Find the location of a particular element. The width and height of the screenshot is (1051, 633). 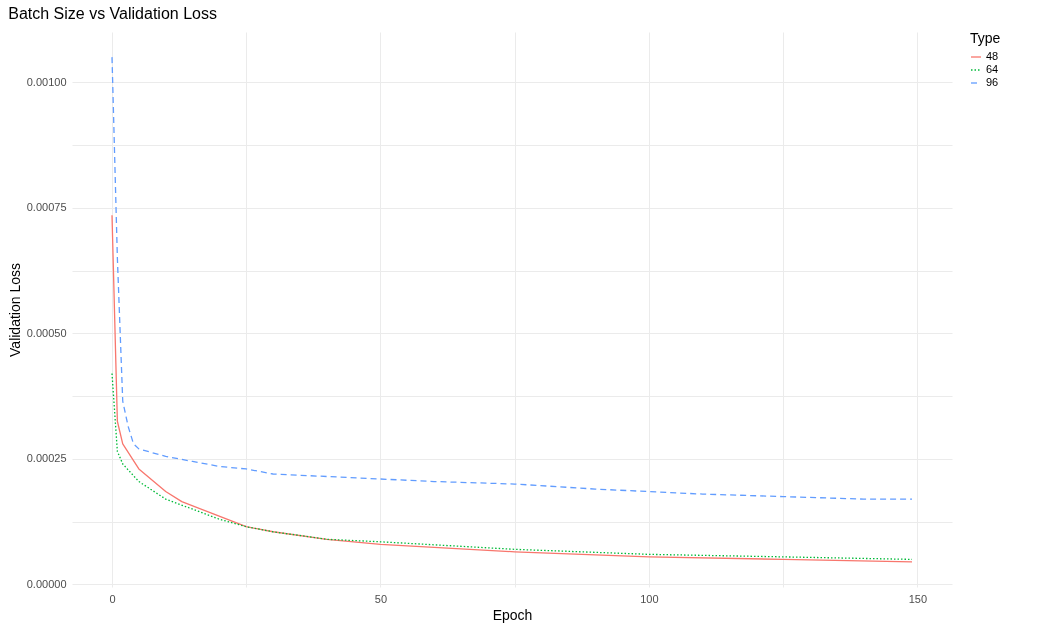

x-tick-label: 50 is located at coordinates (381, 598).